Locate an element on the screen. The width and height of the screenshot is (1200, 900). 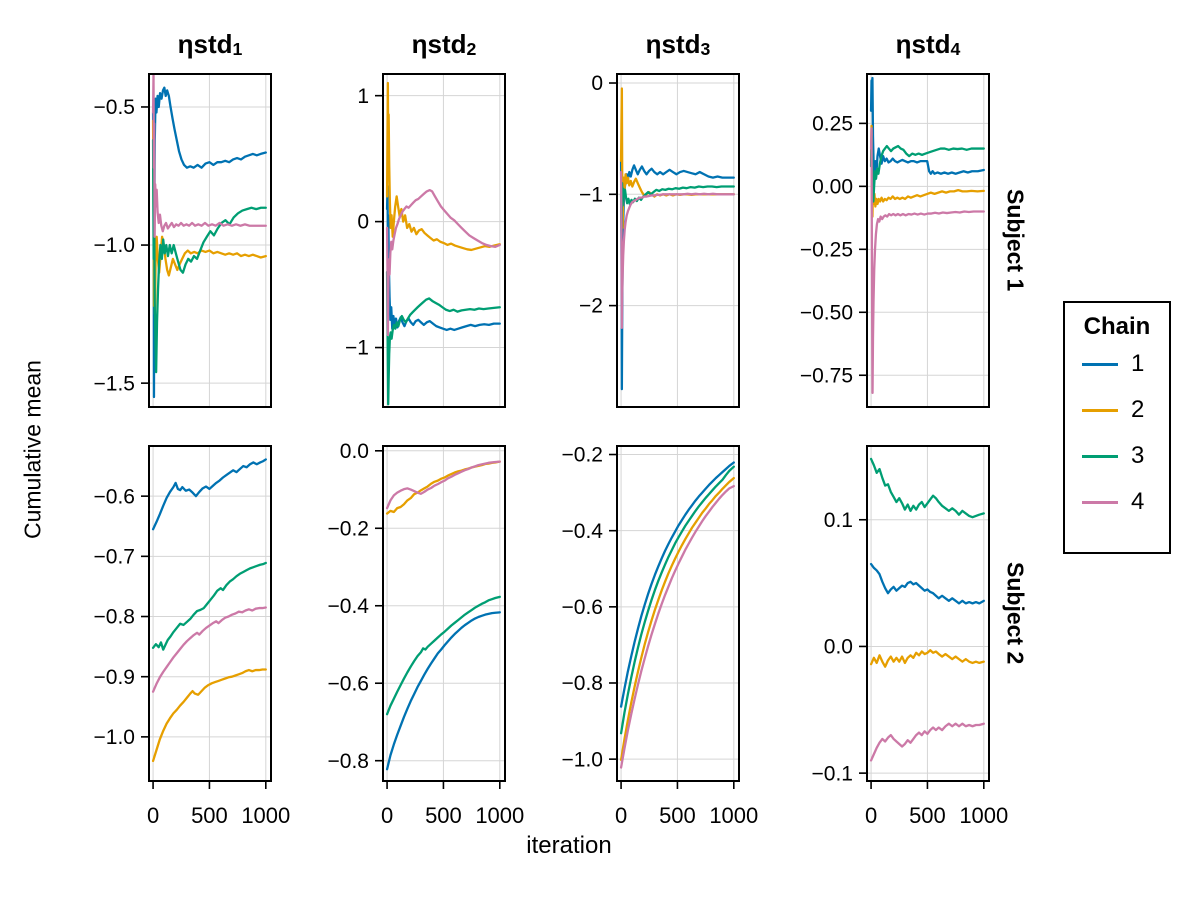
panel-subject2-etastd1: −0.6 −0.7 −0.8 −0.9 −1.0 0 500 1000 is located at coordinates (192, 636).